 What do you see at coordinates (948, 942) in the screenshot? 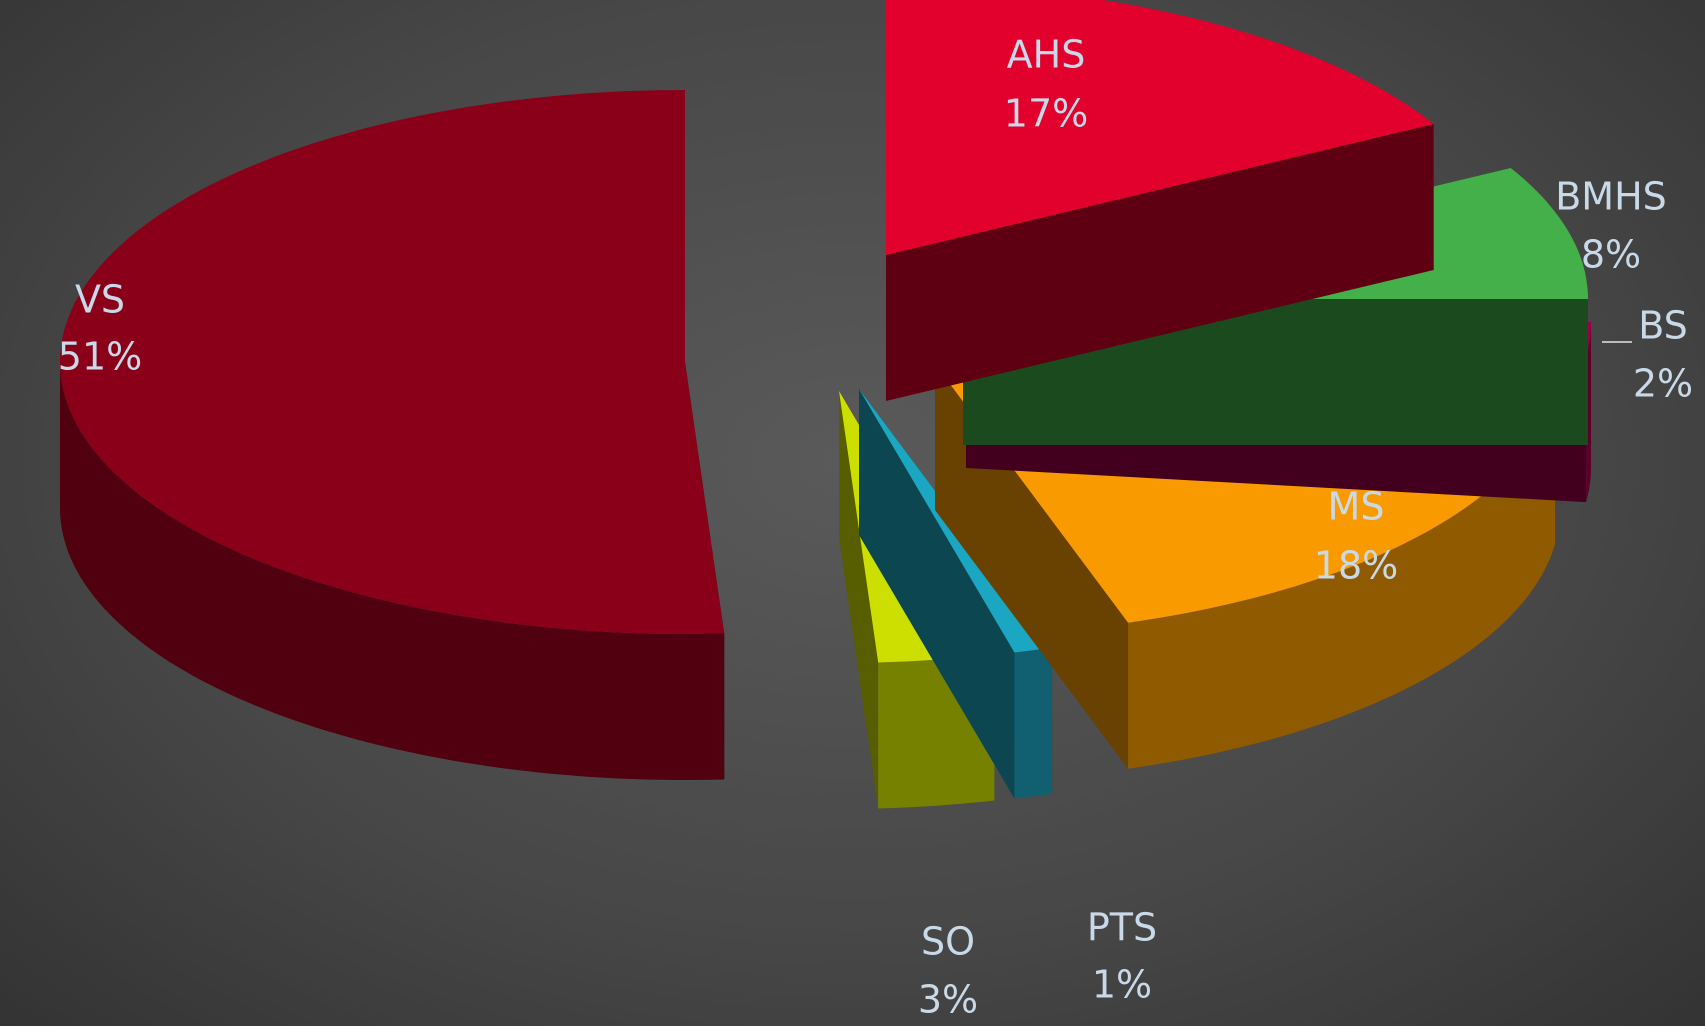
I see `slice-label: SO` at bounding box center [948, 942].